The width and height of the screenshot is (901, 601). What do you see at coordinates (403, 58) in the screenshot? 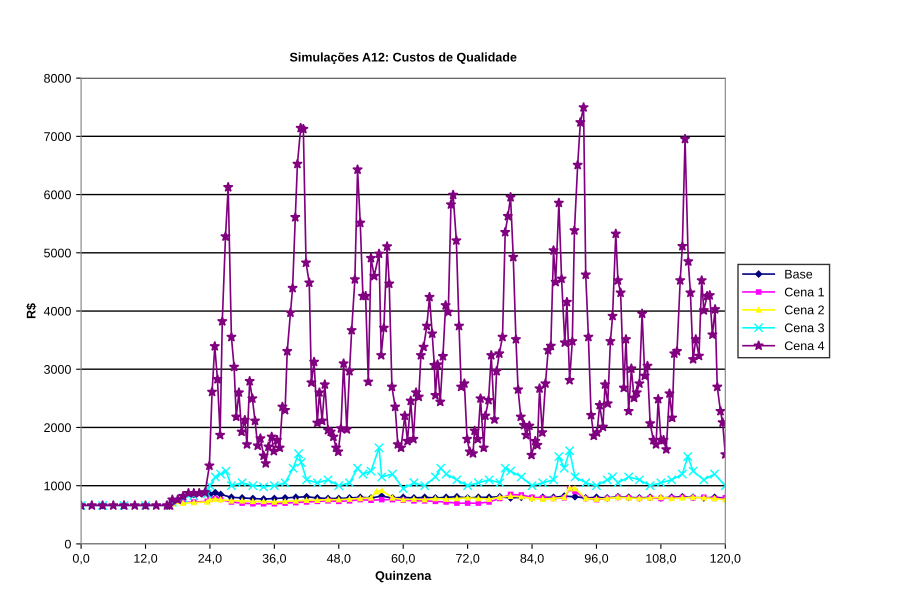
I see `chart-title: Simulações A12: Custos de Qualidade` at bounding box center [403, 58].